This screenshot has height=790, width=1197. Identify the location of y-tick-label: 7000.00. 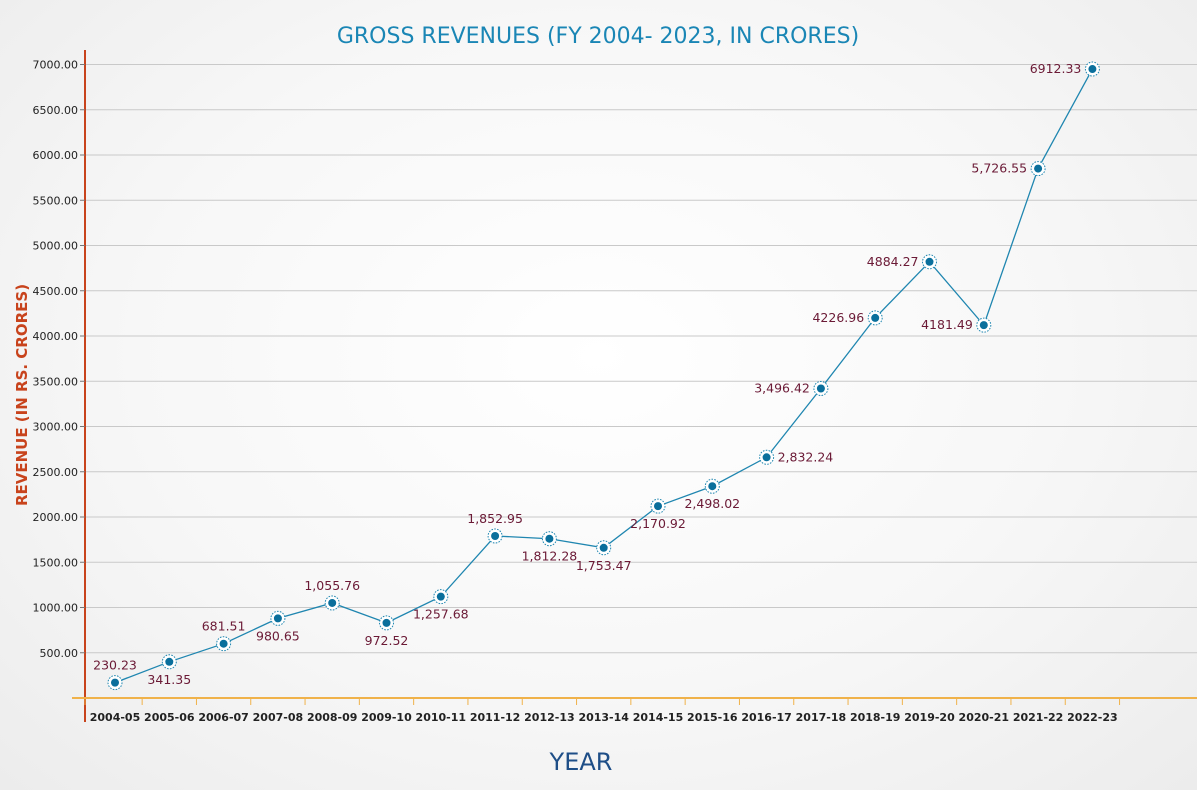
(56, 65).